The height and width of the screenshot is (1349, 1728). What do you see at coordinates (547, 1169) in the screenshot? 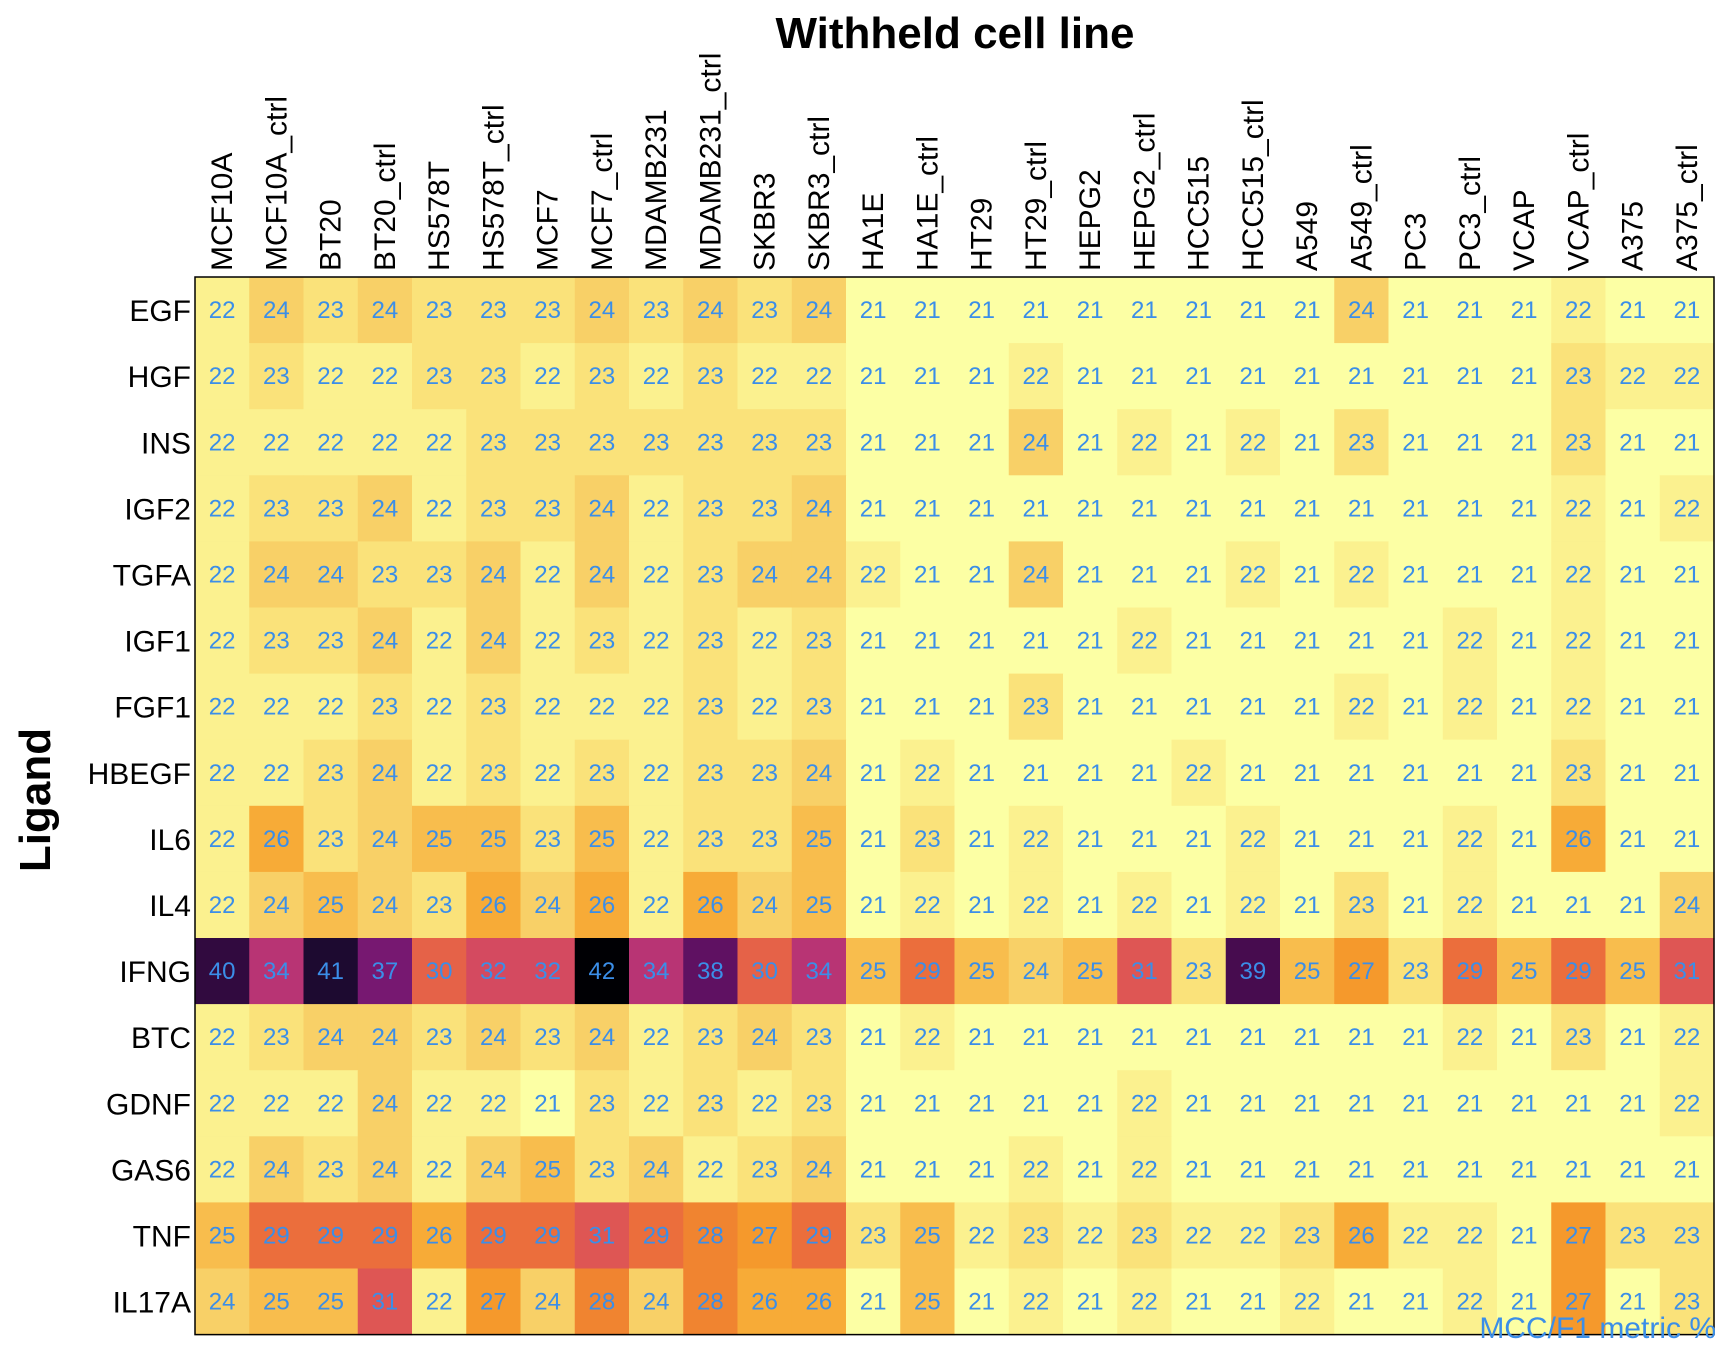
I see `cell-value-label: 25` at bounding box center [547, 1169].